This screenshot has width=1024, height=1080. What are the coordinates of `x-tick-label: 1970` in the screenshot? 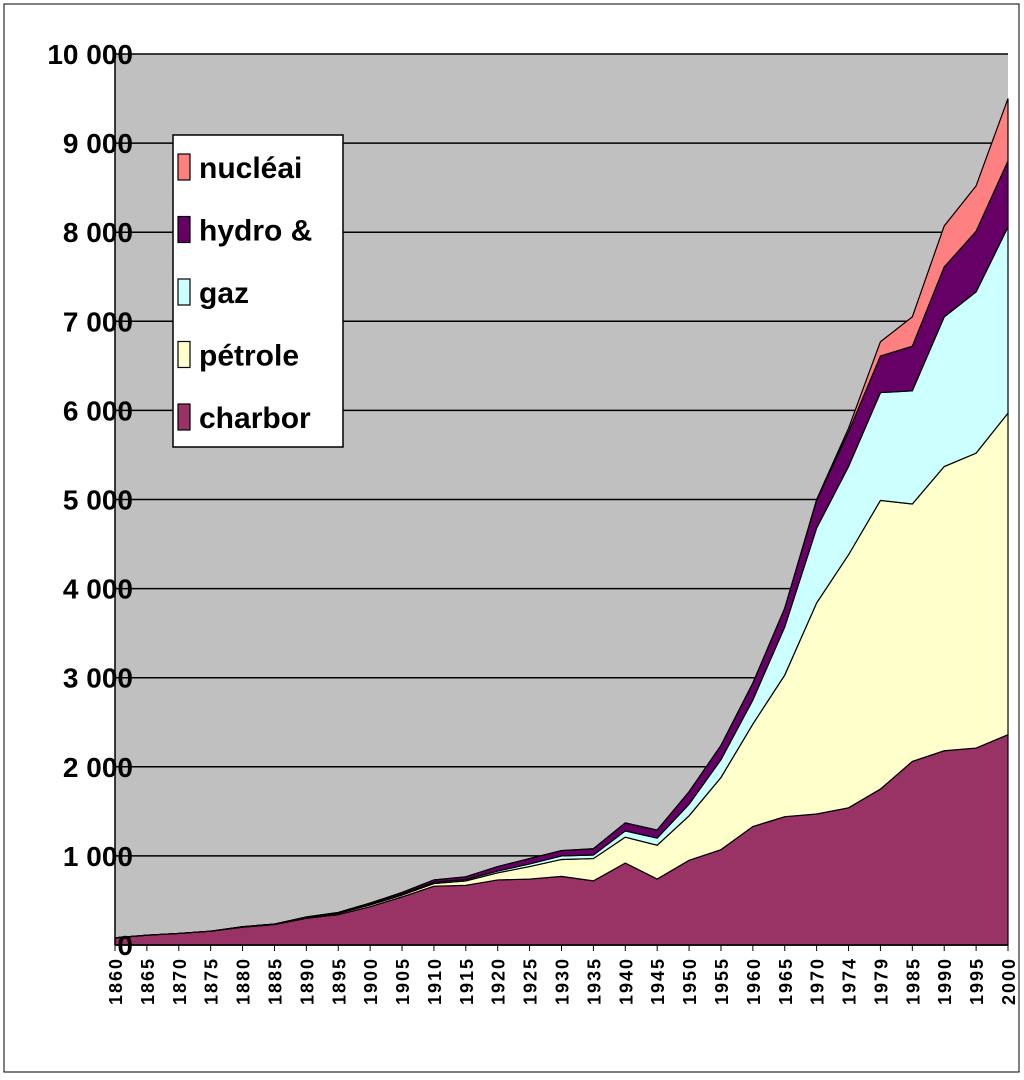 It's located at (818, 981).